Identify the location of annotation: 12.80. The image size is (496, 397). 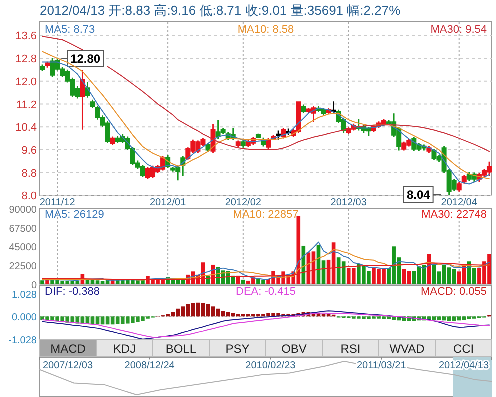
(85, 59).